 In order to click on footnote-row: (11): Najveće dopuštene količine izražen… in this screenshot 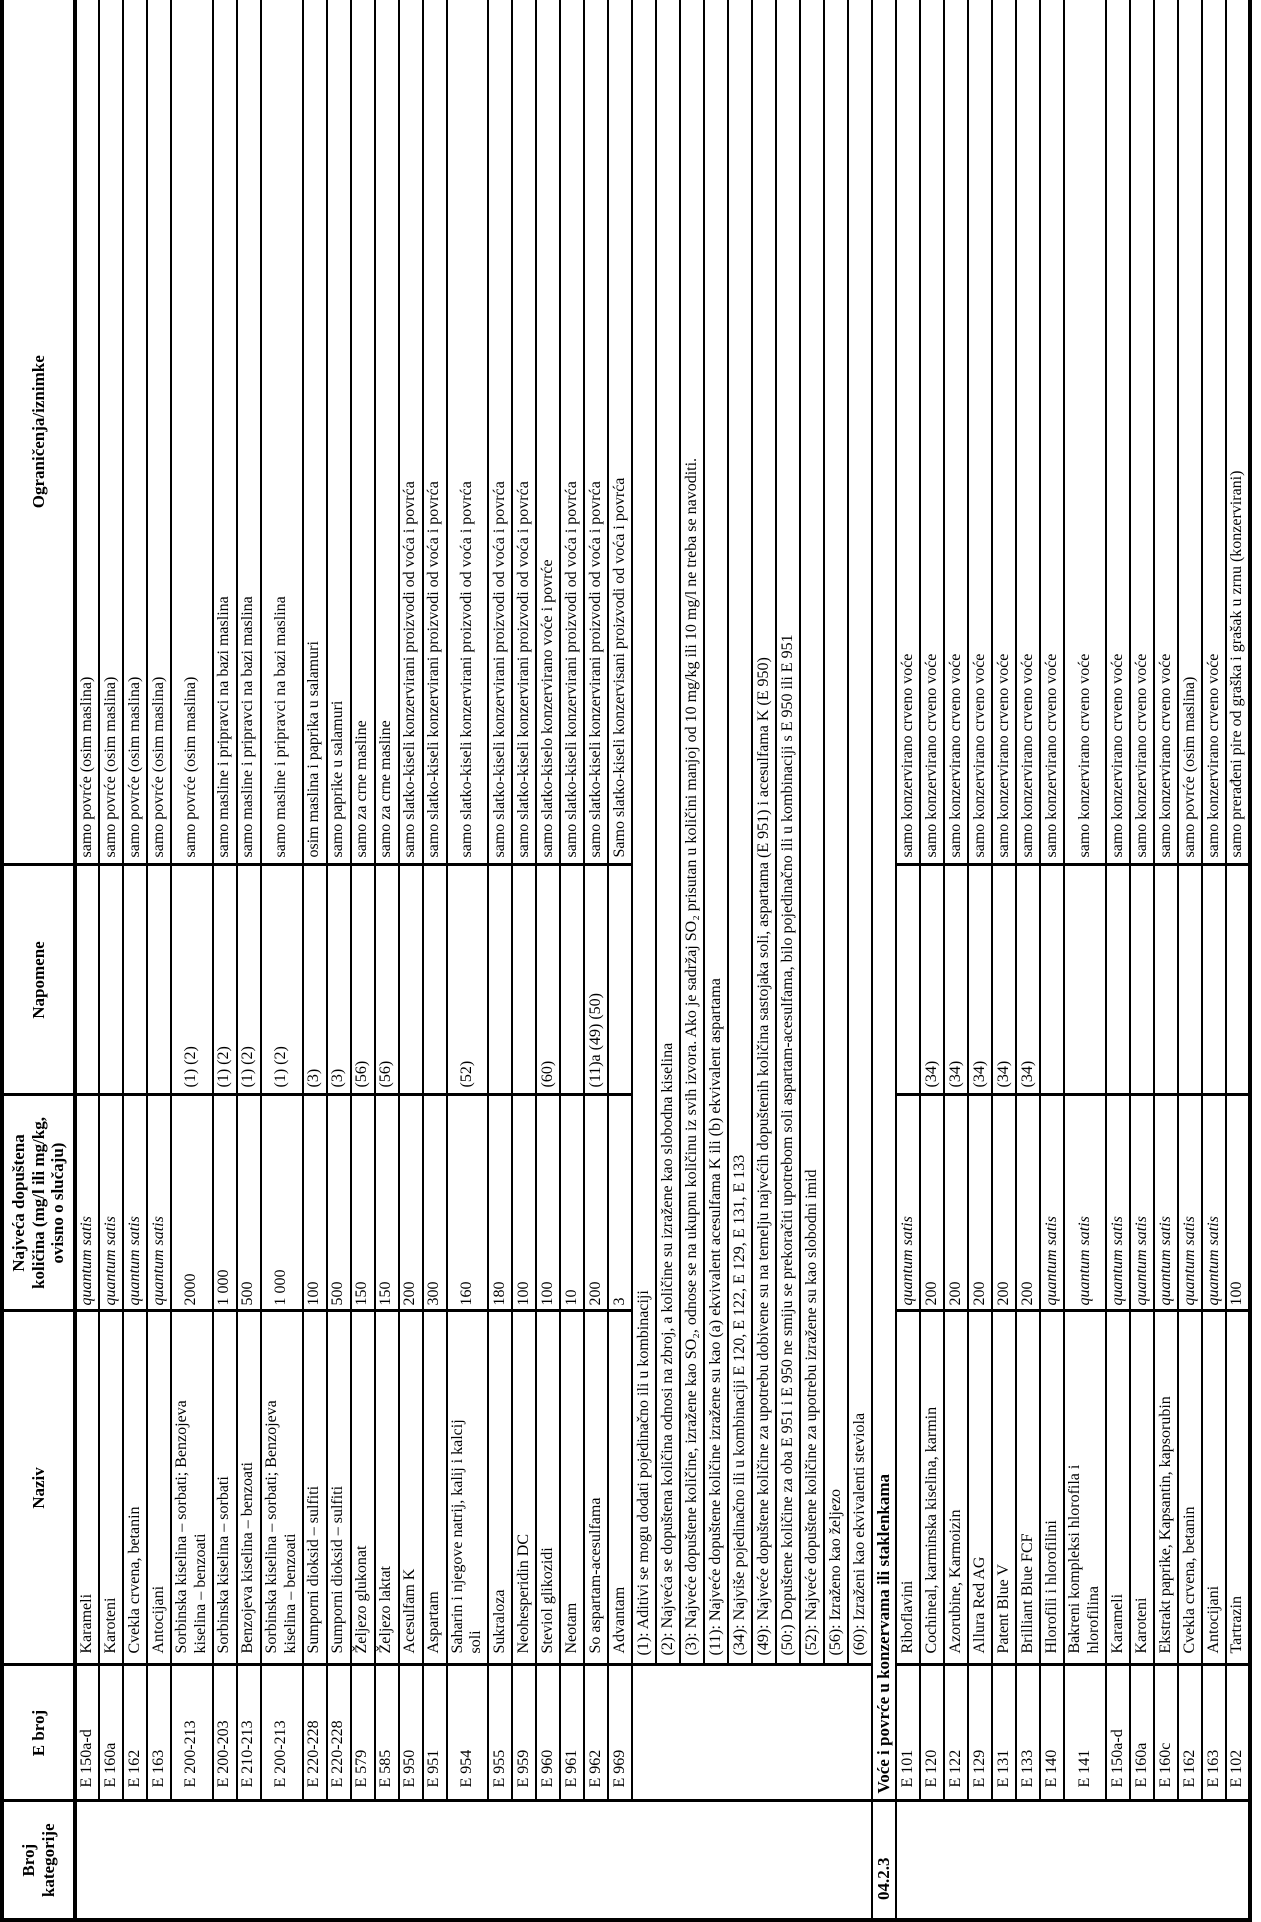, I will do `click(716, 960)`.